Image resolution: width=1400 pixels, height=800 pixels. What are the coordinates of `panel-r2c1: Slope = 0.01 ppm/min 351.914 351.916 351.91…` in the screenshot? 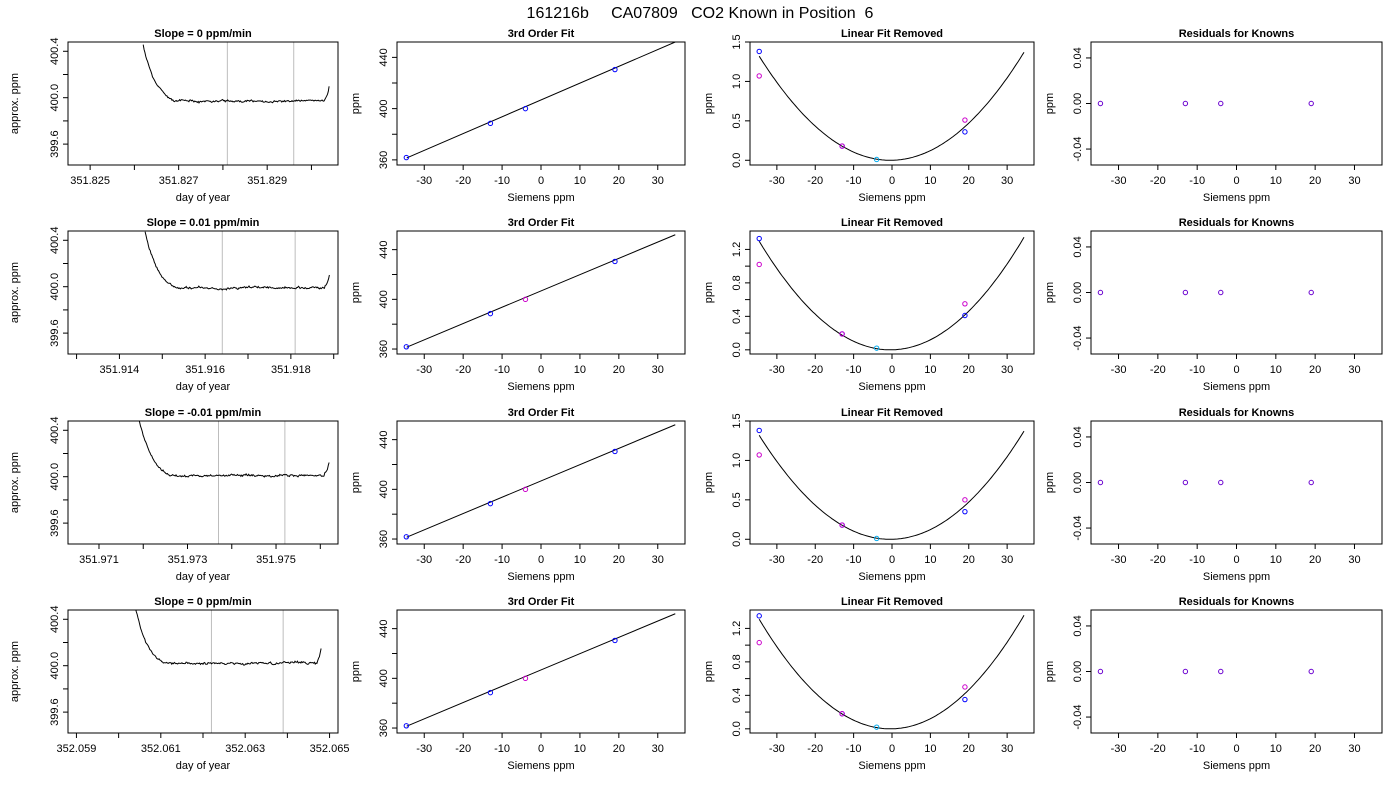 It's located at (174, 305).